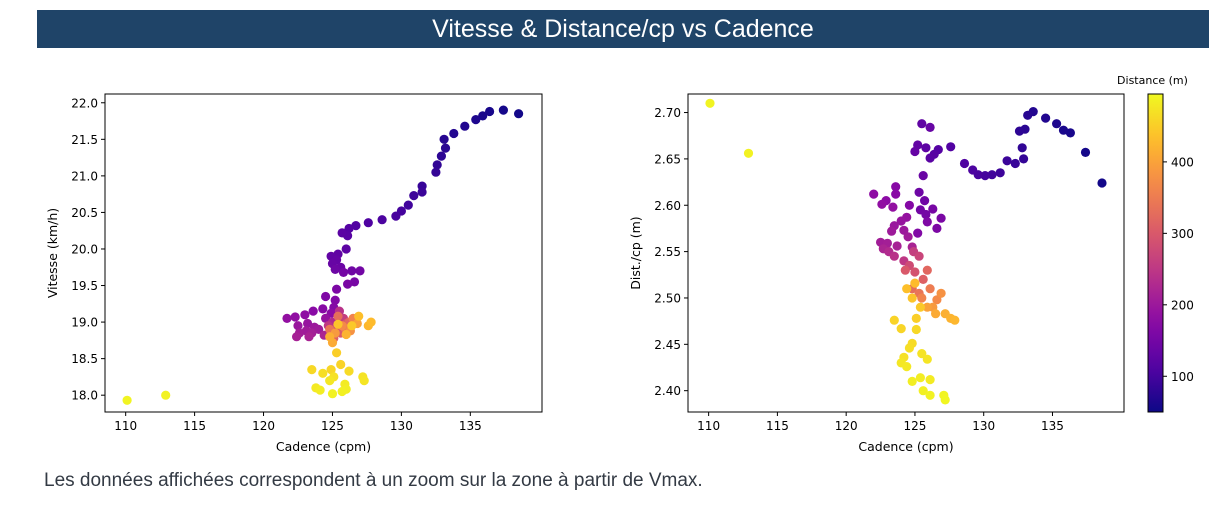 The height and width of the screenshot is (508, 1215). I want to click on colorbar-tick-label: 100, so click(1182, 377).